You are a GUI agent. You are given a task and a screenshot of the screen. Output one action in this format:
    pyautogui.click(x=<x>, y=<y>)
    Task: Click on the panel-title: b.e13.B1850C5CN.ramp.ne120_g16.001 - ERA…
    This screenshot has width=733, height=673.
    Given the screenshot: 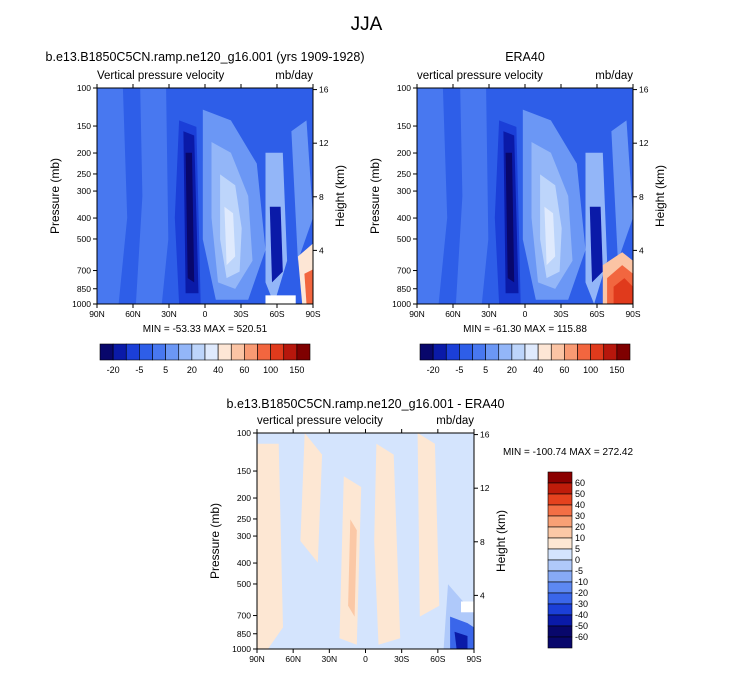 What is the action you would take?
    pyautogui.click(x=366, y=404)
    